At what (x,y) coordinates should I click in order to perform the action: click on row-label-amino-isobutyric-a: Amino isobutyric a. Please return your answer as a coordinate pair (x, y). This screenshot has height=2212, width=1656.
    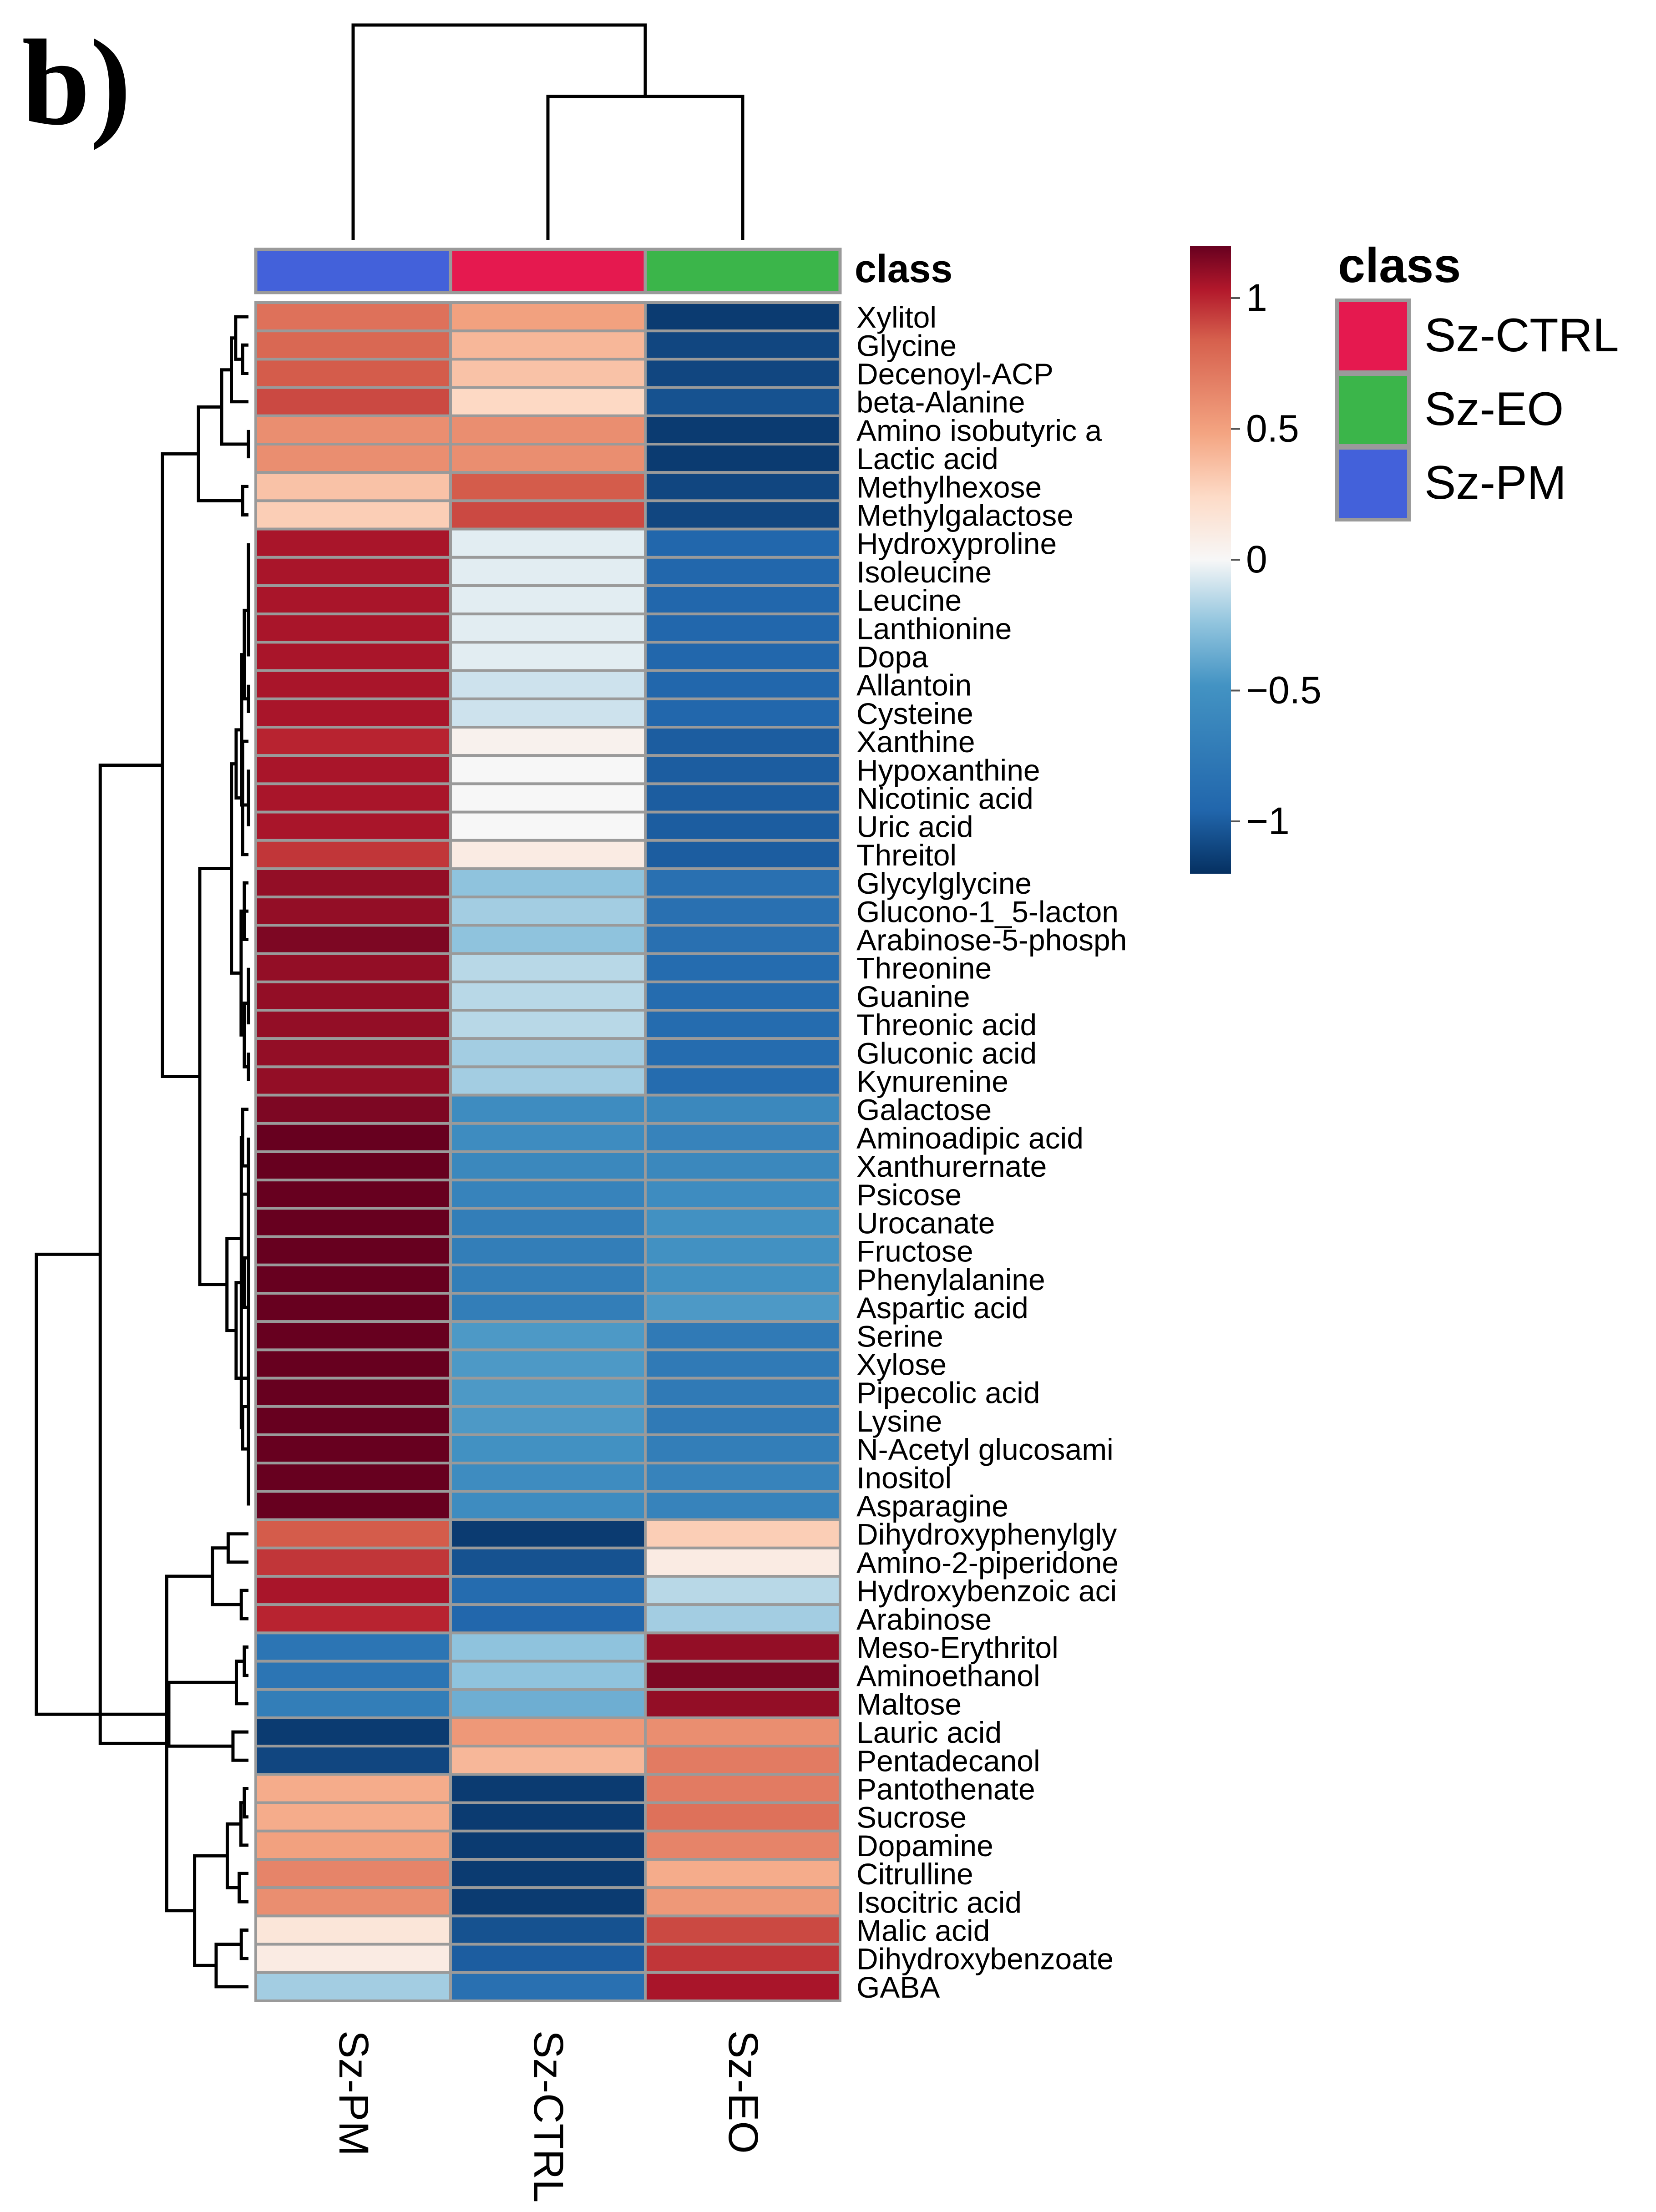
    Looking at the image, I should click on (979, 430).